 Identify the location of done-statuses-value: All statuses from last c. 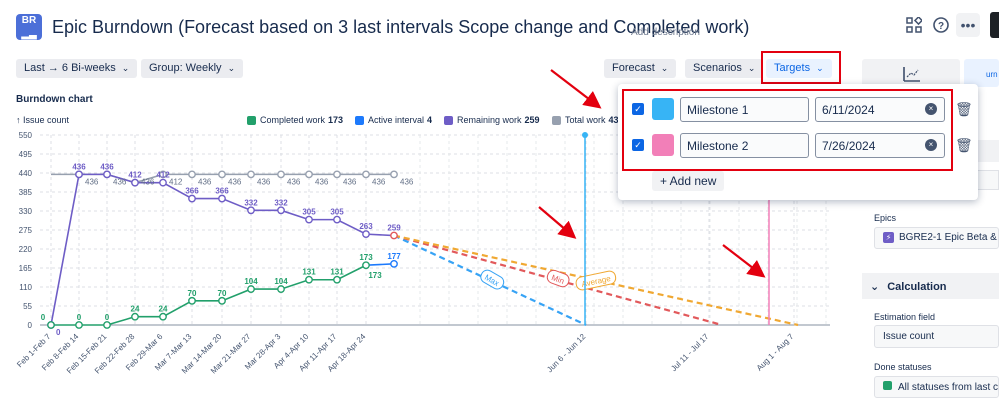
(948, 387).